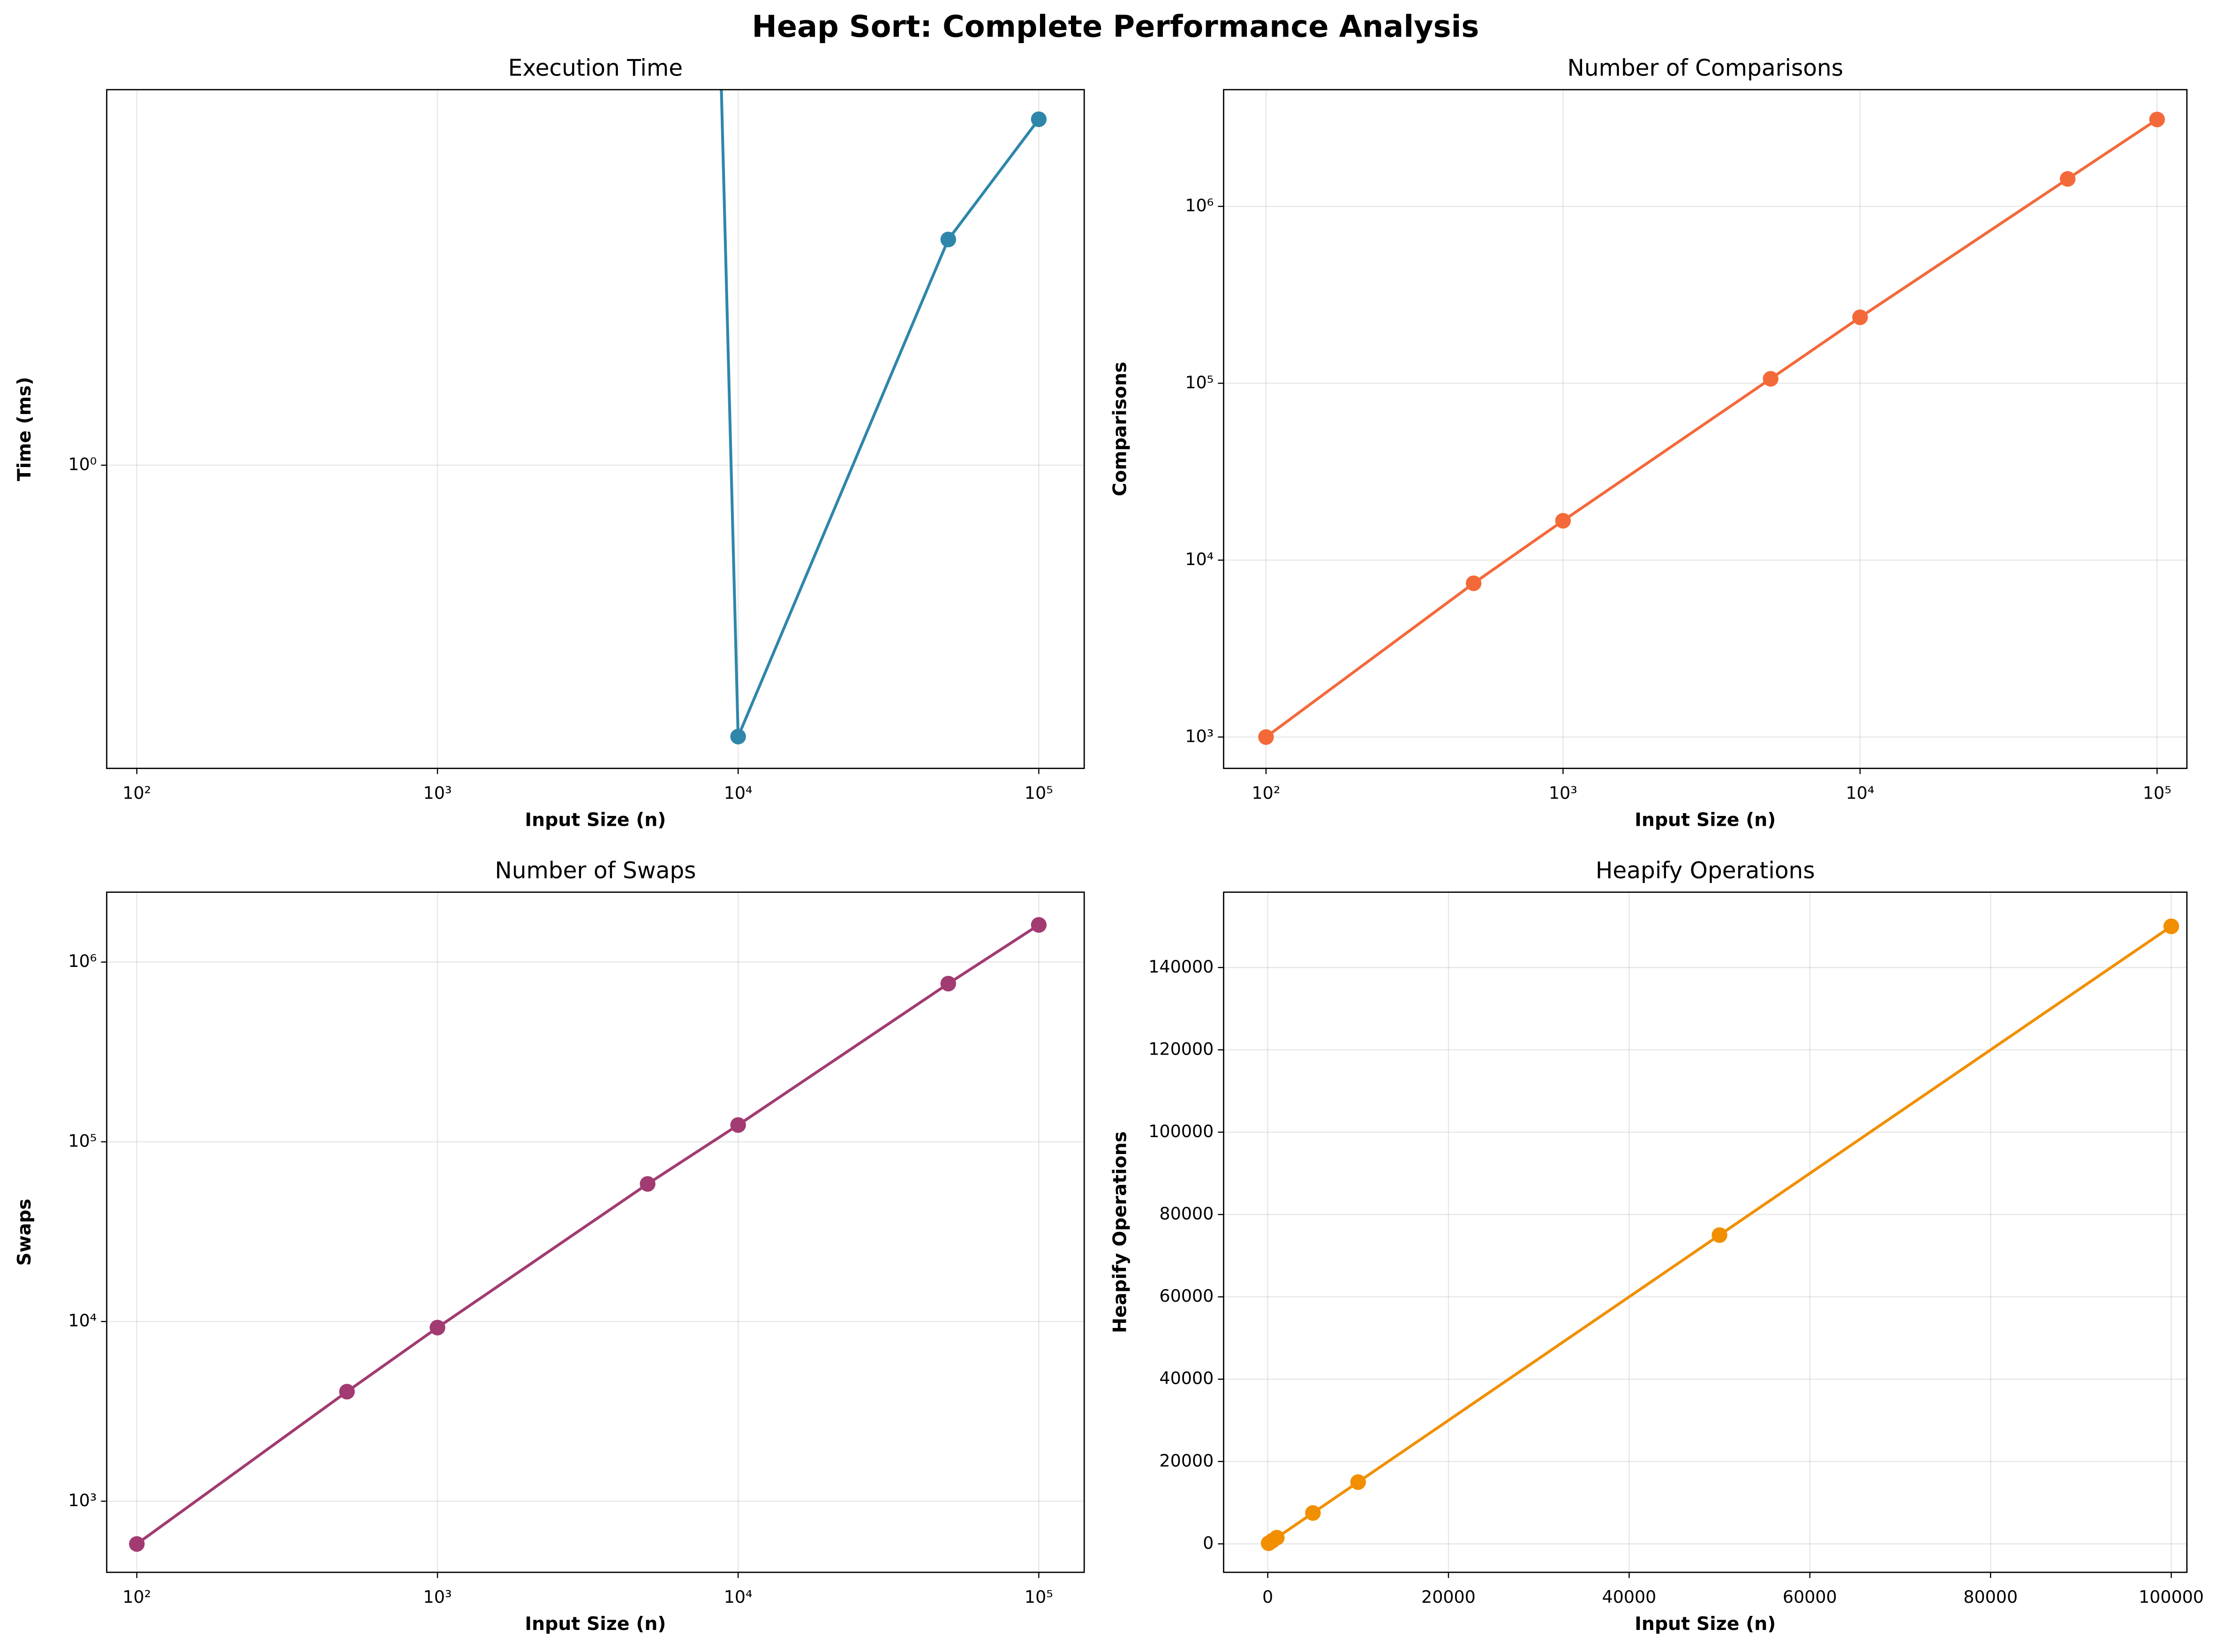  Describe the element at coordinates (595, 68) in the screenshot. I see `subplot-title: Execution Time` at that location.